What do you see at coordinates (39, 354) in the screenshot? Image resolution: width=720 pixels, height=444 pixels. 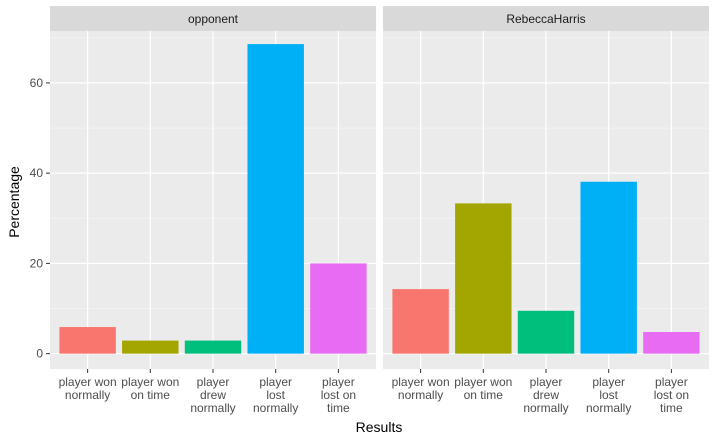 I see `y-tick-label: 0` at bounding box center [39, 354].